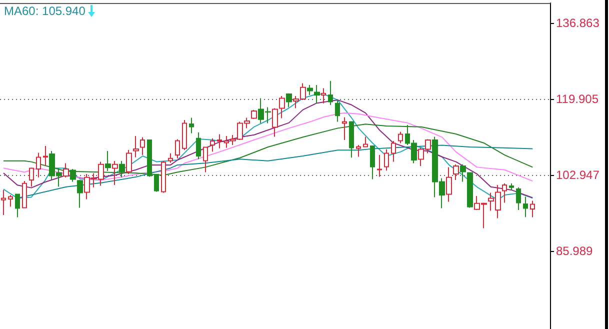  What do you see at coordinates (577, 99) in the screenshot?
I see `y-tick-label: 119.905` at bounding box center [577, 99].